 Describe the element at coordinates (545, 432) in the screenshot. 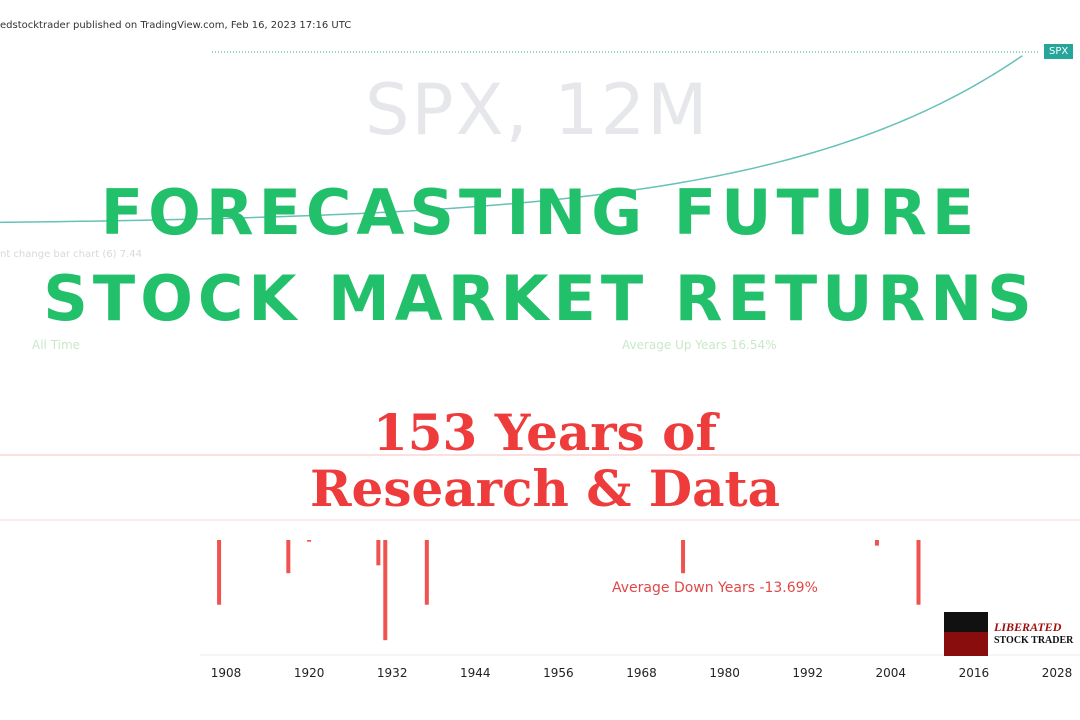

I see `subtitle-line-1: 153 Years of` at that location.